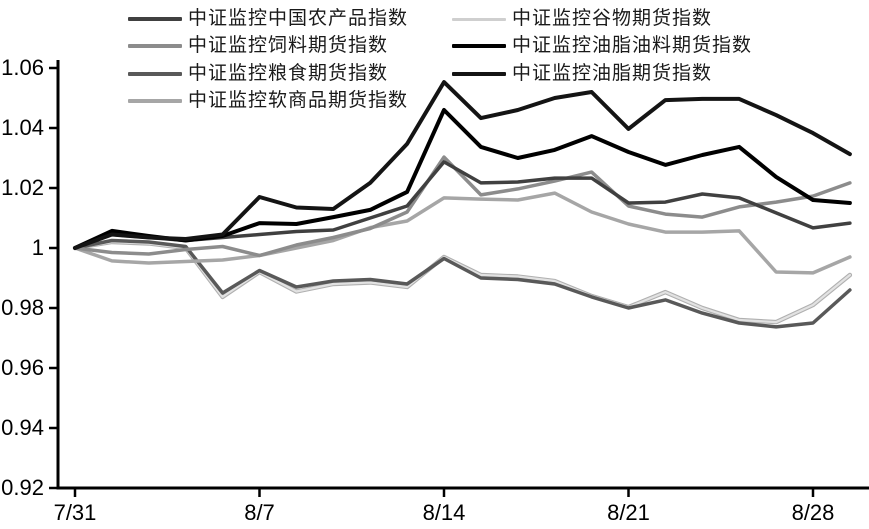  I want to click on y-tick-label: 0.92, so click(22, 487).